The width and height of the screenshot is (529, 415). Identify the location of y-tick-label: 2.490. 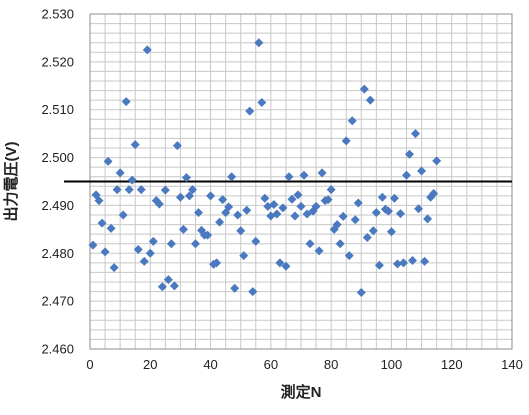
(57, 205).